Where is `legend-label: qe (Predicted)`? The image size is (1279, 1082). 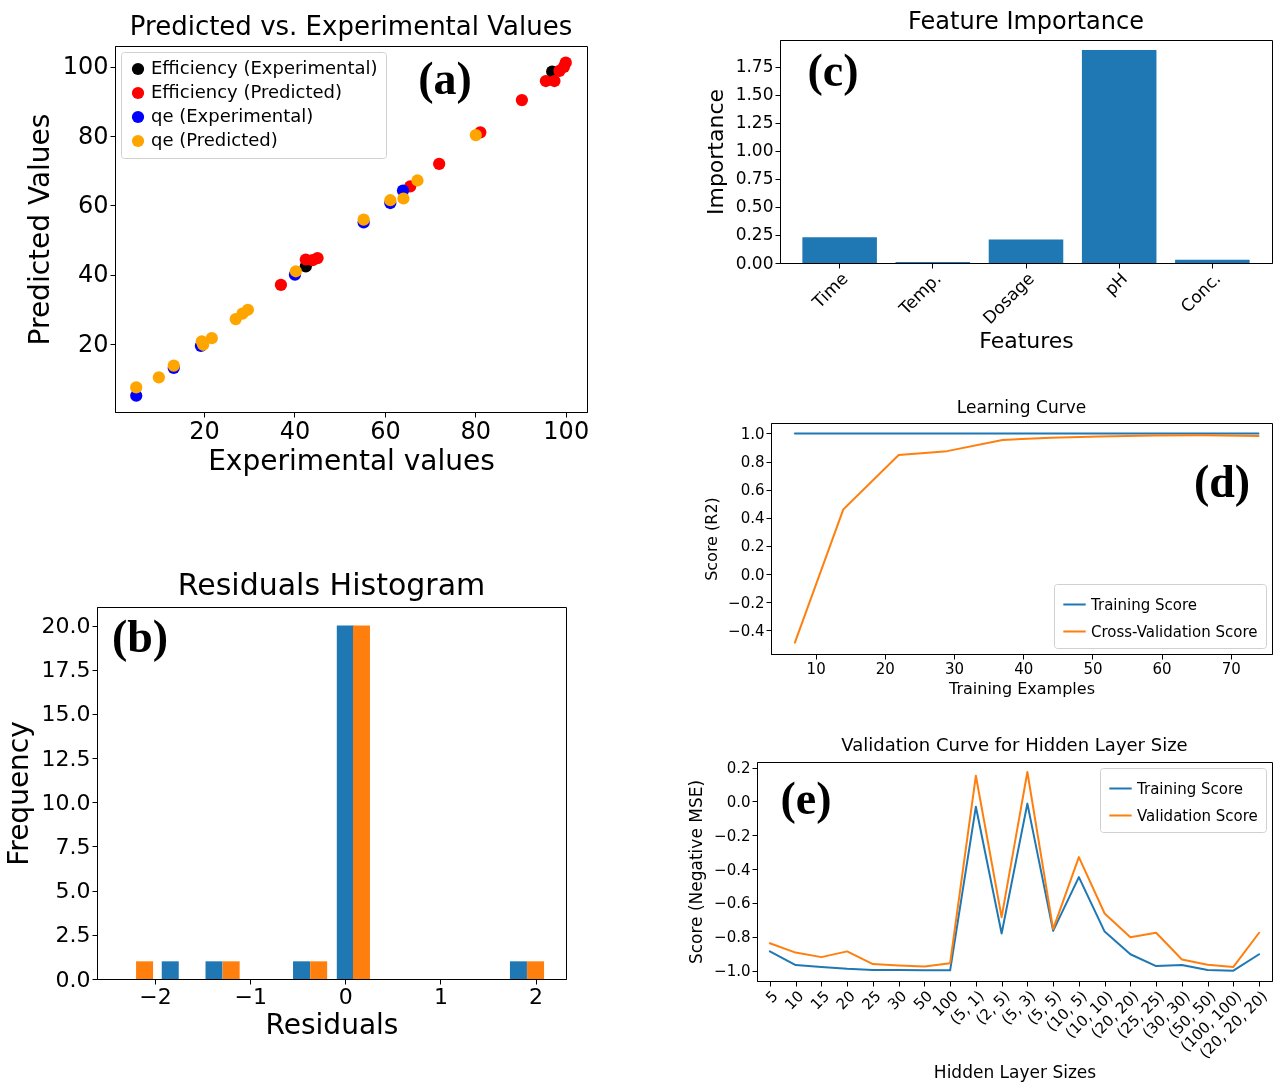
legend-label: qe (Predicted) is located at coordinates (214, 139).